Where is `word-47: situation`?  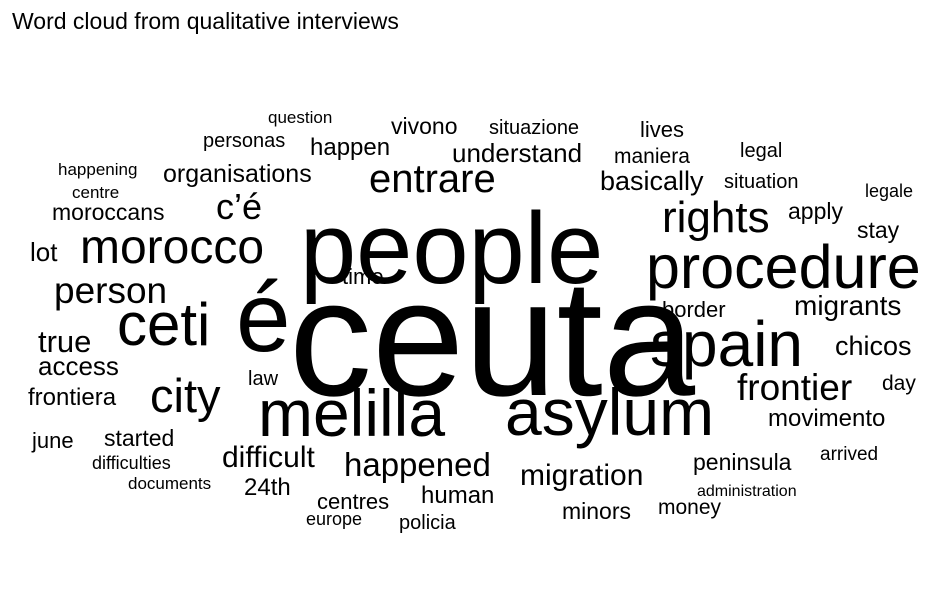
word-47: situation is located at coordinates (761, 182).